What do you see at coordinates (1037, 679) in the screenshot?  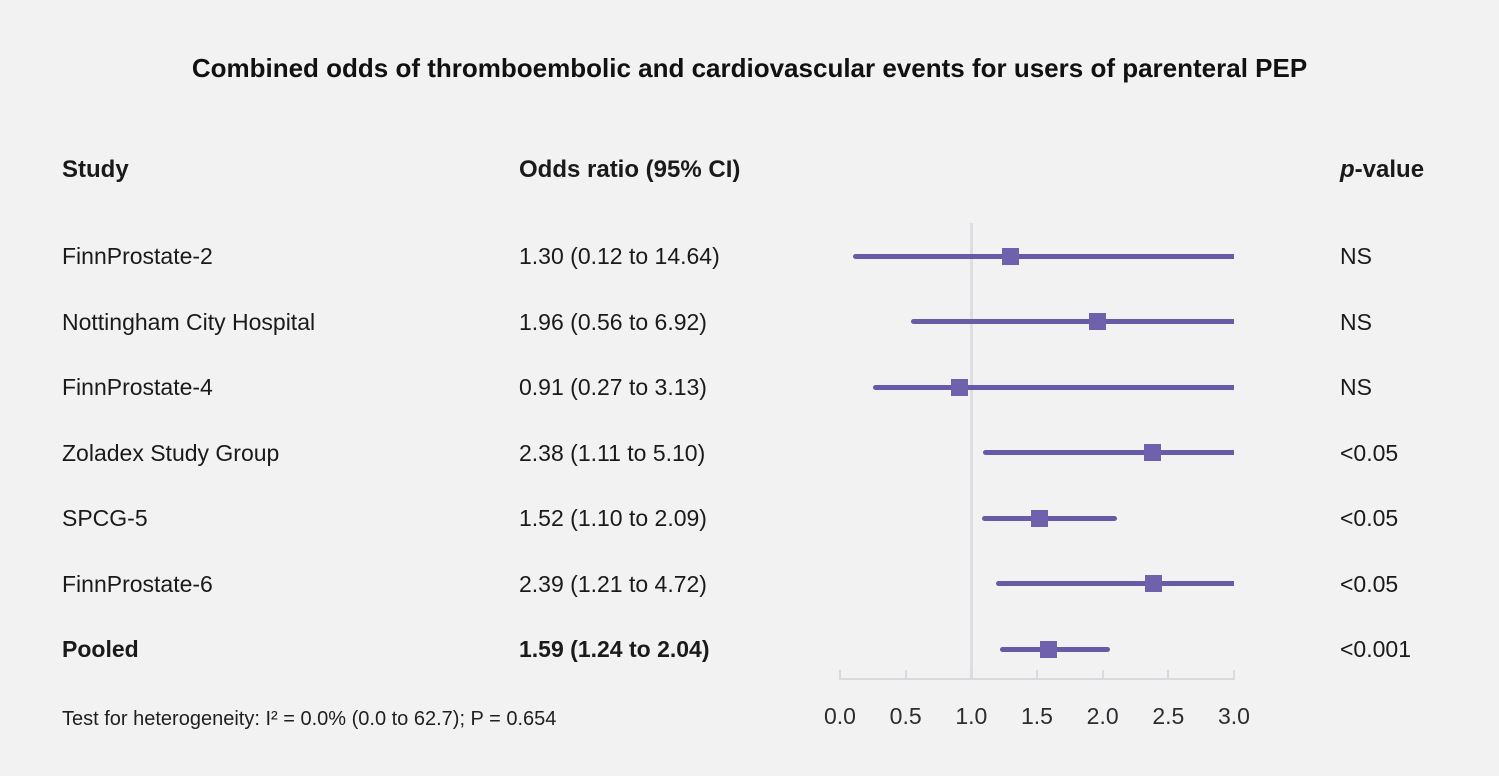 I see `x-axis-line` at bounding box center [1037, 679].